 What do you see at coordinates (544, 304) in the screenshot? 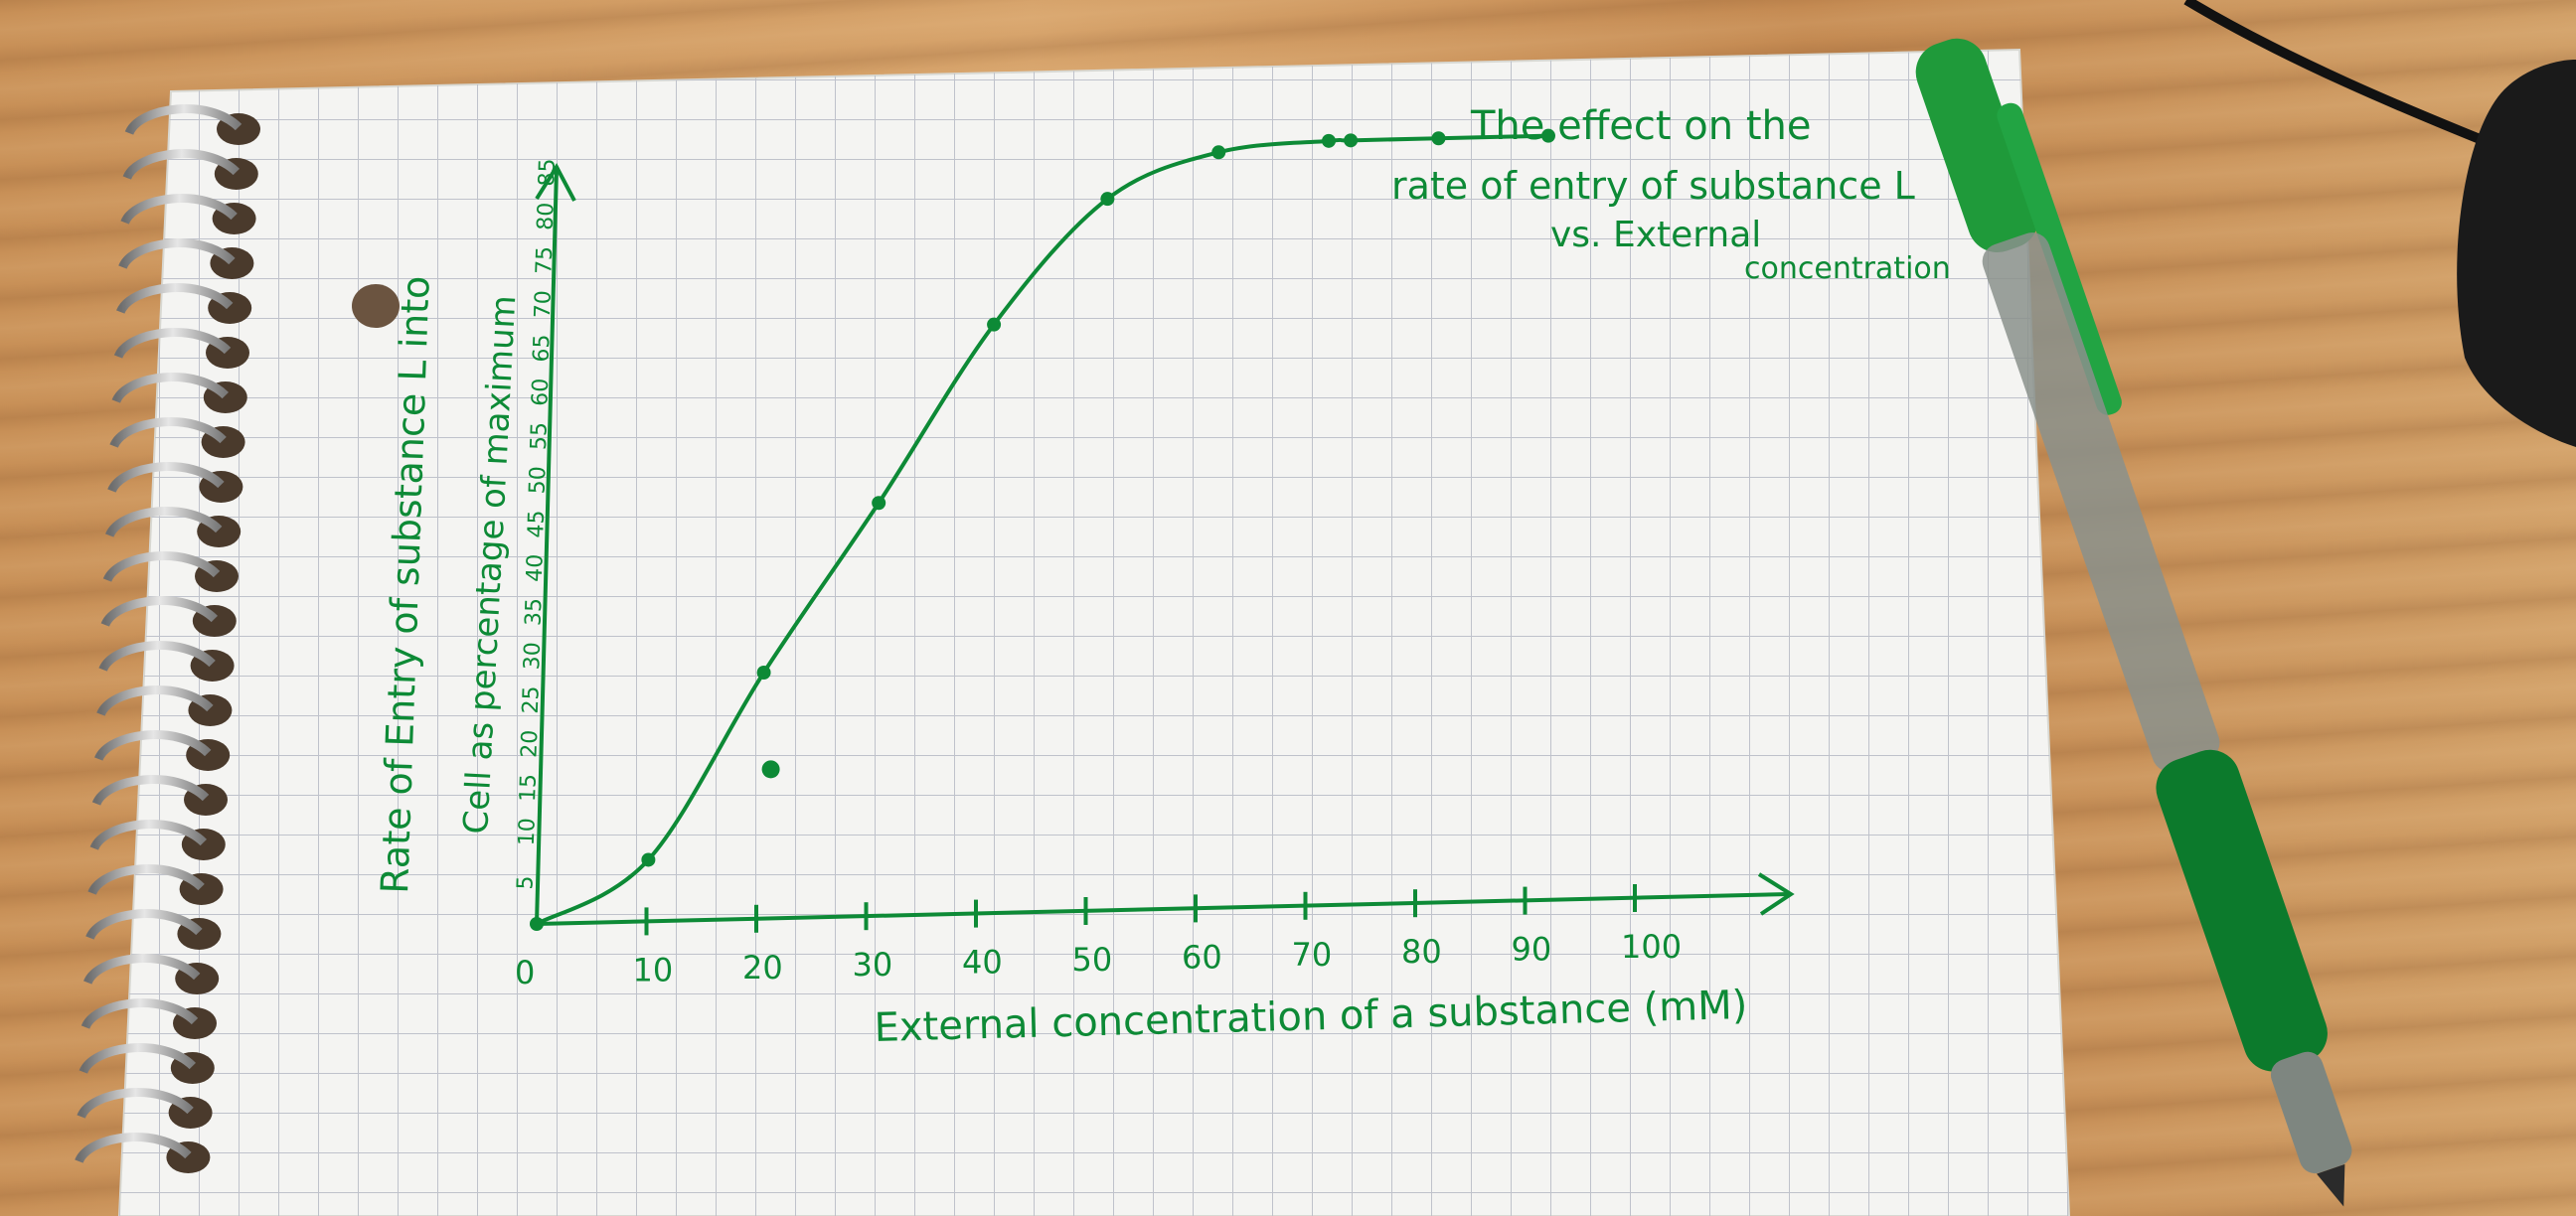
I see `y-tick-label: 70` at bounding box center [544, 304].